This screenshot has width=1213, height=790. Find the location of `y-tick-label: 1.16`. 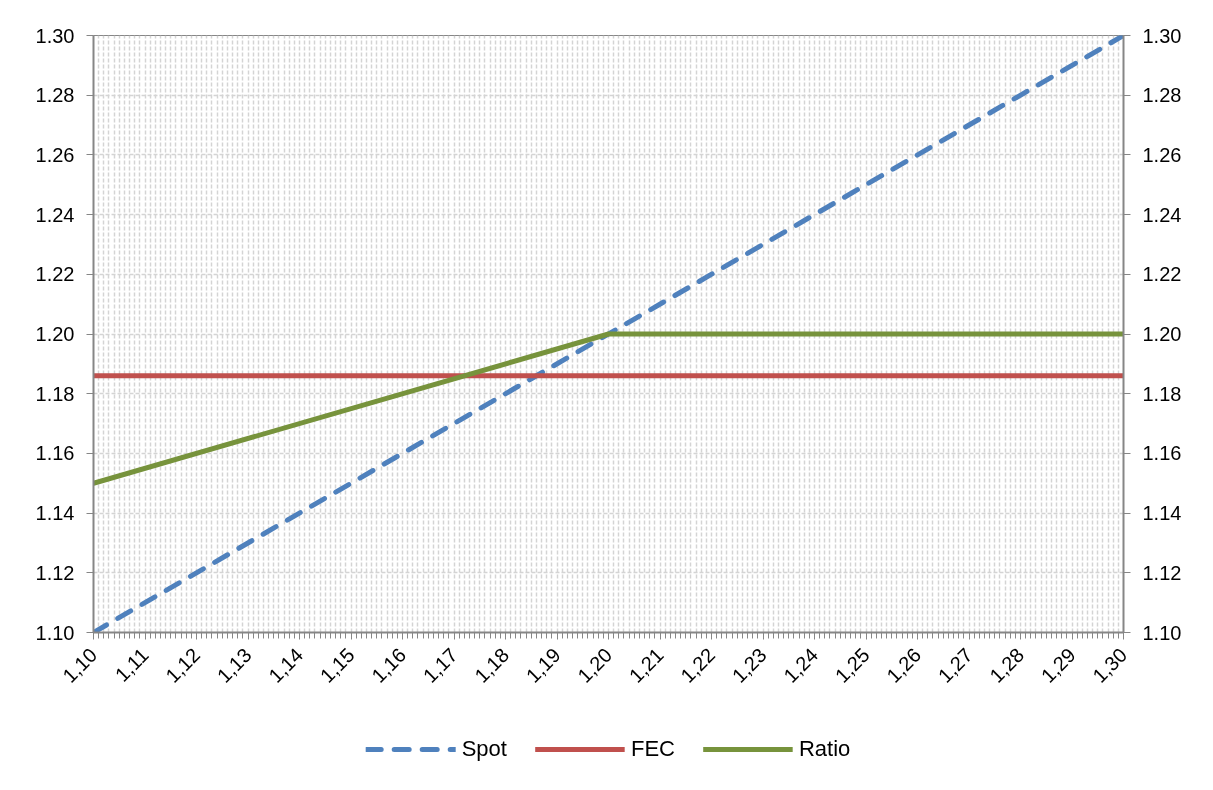

y-tick-label: 1.16 is located at coordinates (55, 453).